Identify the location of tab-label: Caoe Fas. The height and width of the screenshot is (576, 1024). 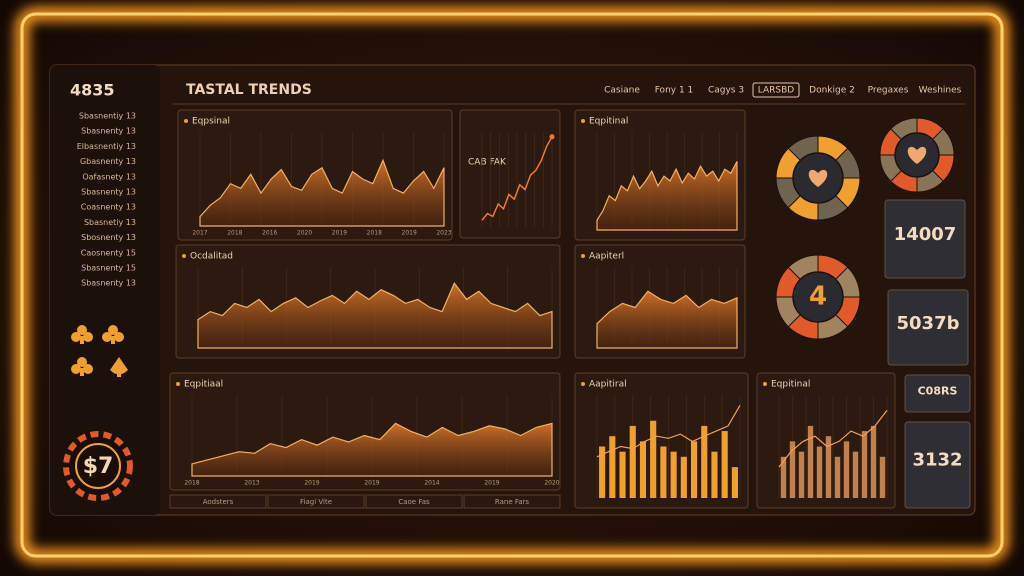
(414, 502).